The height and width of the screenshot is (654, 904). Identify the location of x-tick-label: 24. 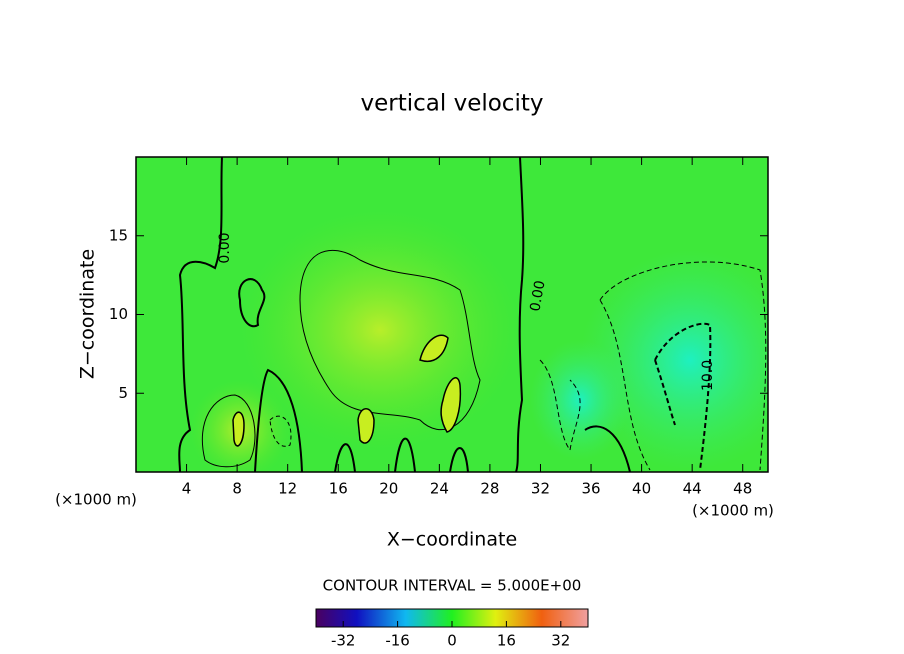
(439, 489).